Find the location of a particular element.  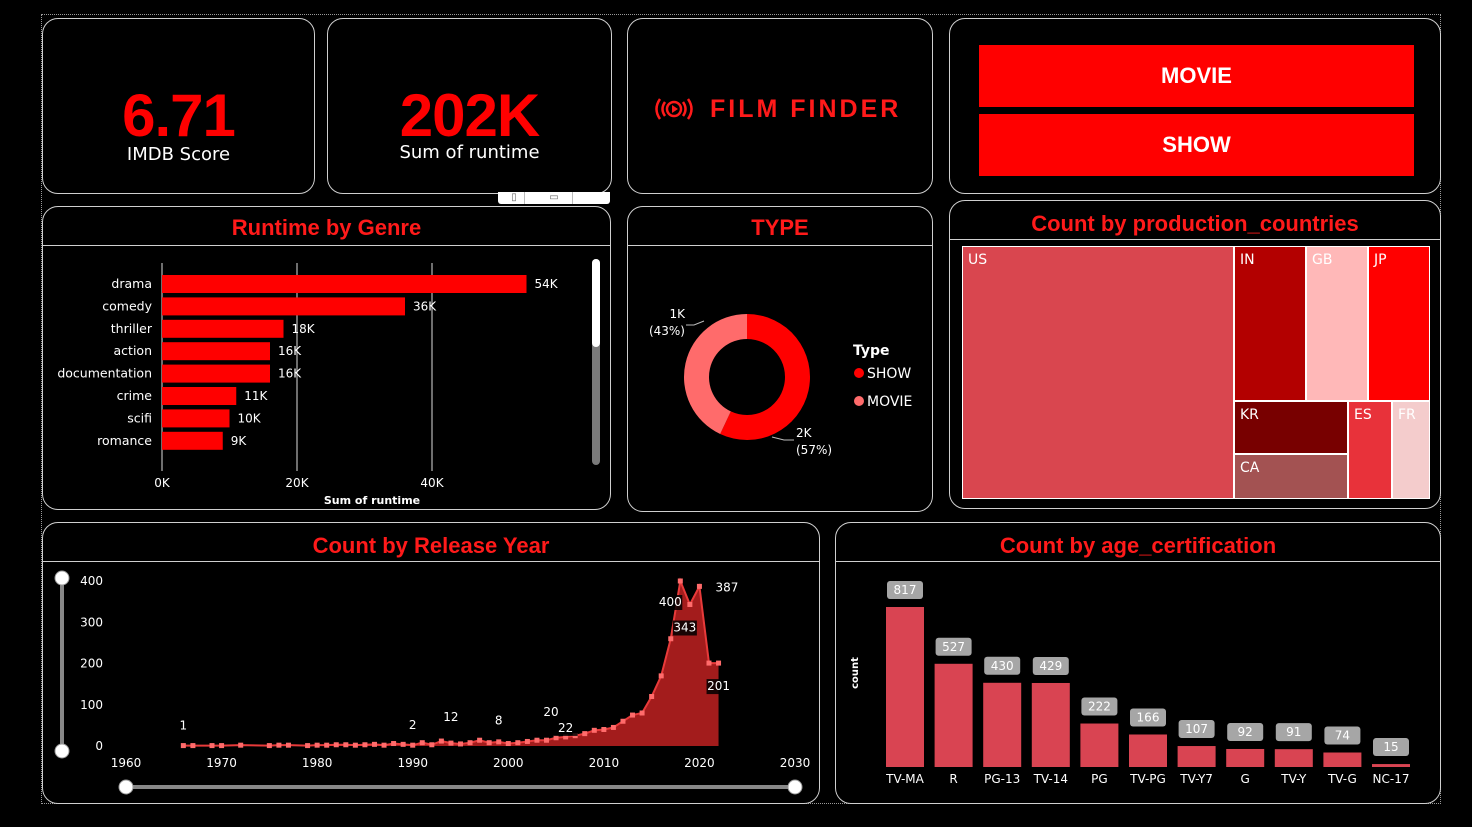

x-axis-label: Sum of runtime is located at coordinates (372, 500).